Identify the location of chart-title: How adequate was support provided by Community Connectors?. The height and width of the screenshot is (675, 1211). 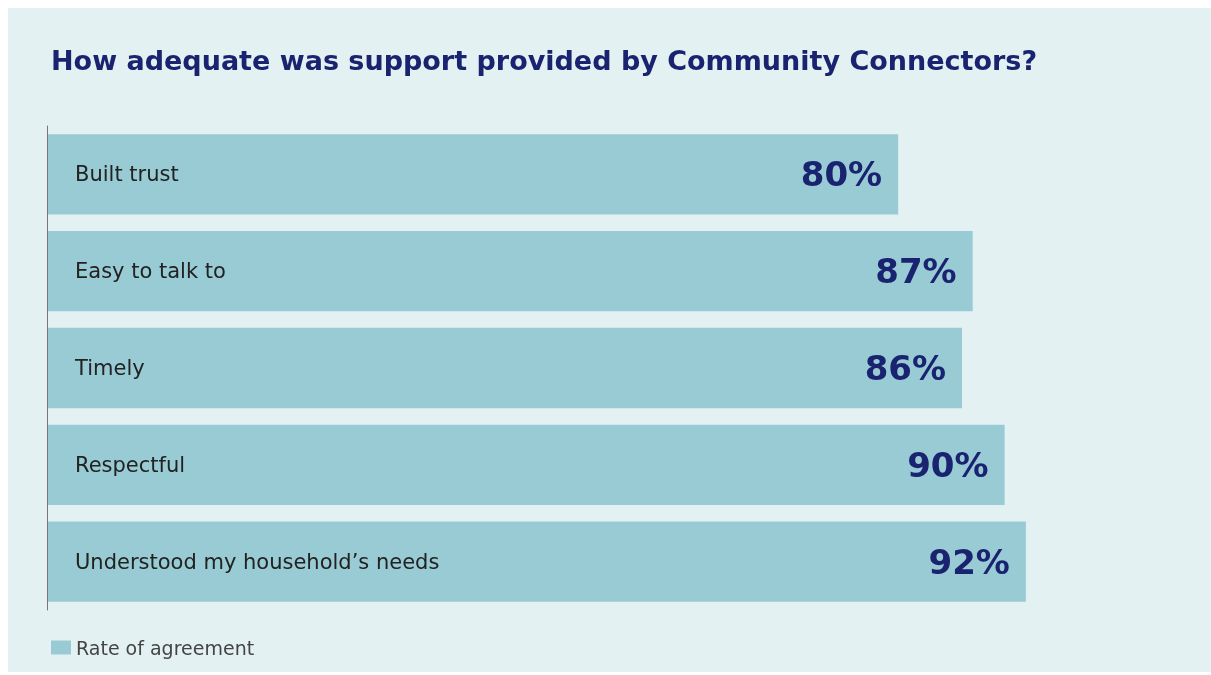
(544, 60).